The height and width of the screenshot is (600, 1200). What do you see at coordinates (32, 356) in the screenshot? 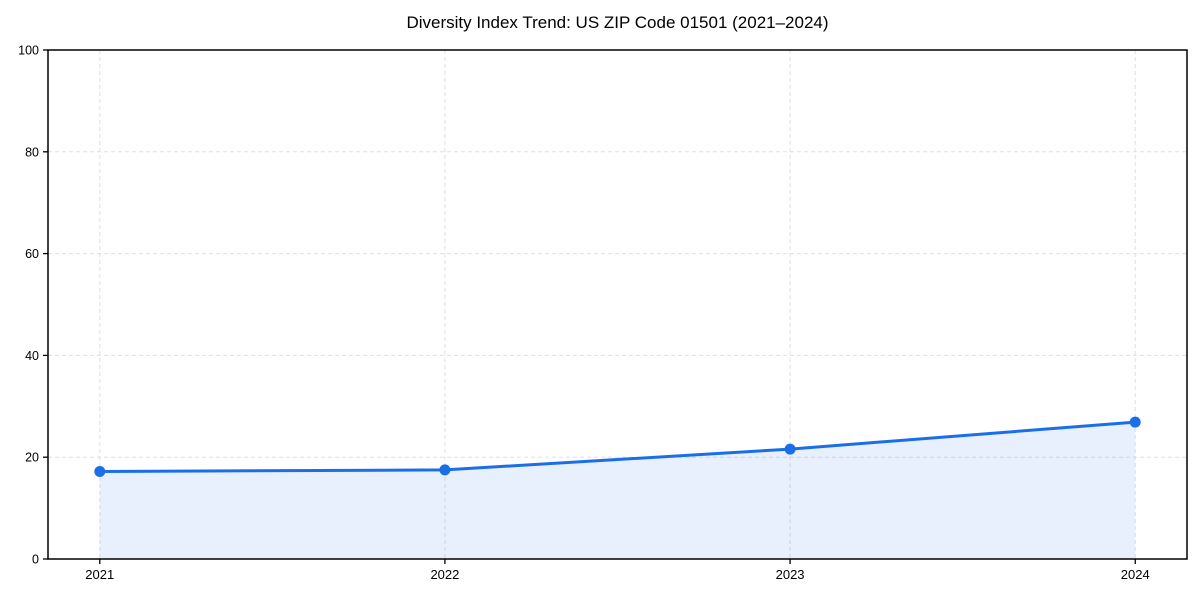
I see `y-tick-label: 40` at bounding box center [32, 356].